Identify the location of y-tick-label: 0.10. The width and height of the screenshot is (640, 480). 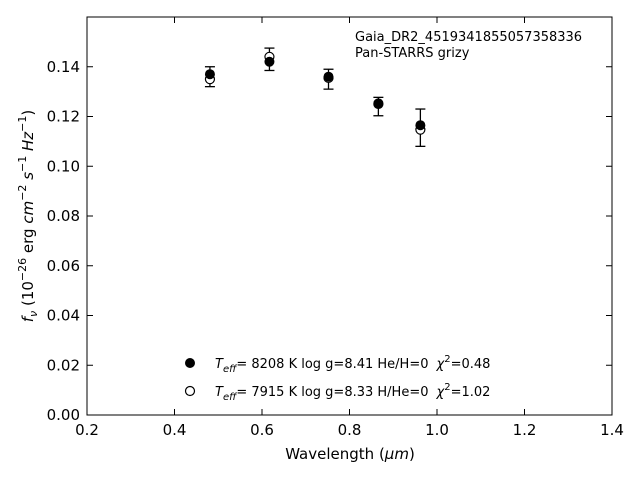
(63, 166).